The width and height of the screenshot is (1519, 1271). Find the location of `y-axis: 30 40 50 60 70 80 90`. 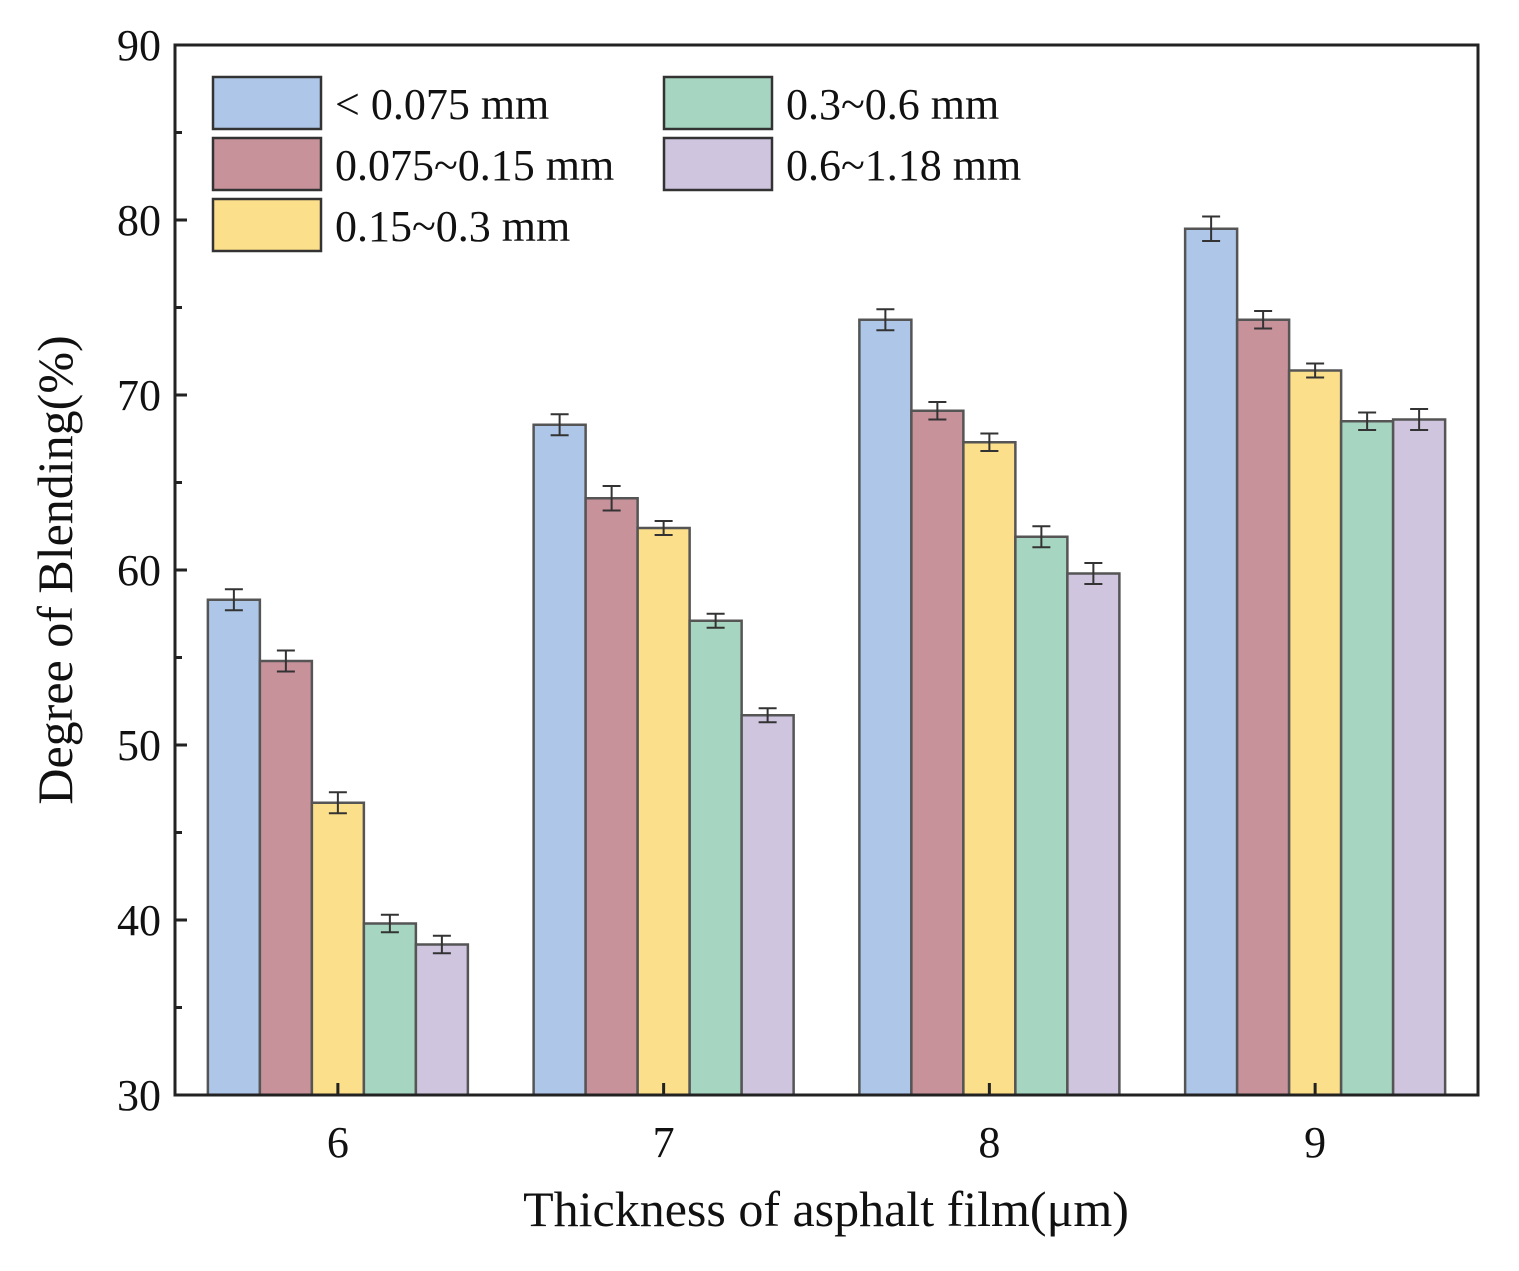

y-axis: 30 40 50 60 70 80 90 is located at coordinates (152, 570).